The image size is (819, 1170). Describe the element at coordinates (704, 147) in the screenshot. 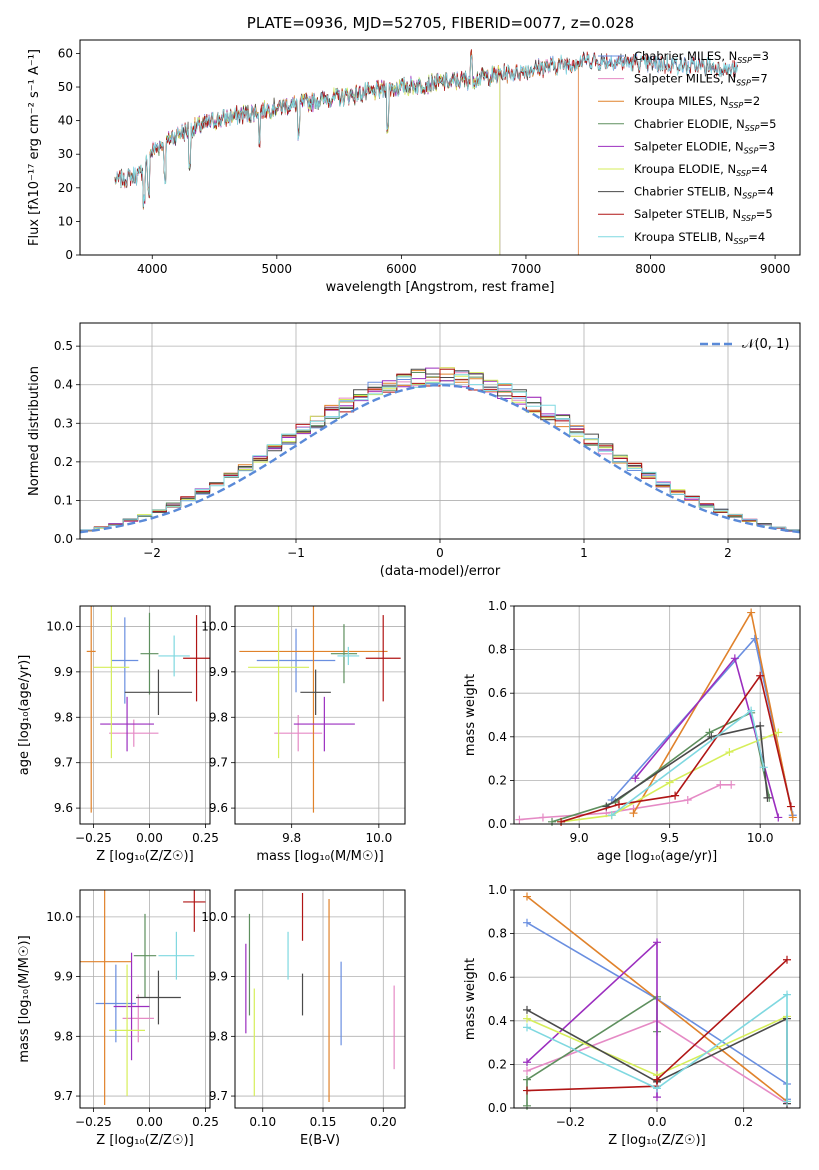

I see `legend-entry: Salpeter ELODIE, NSSP=3` at that location.